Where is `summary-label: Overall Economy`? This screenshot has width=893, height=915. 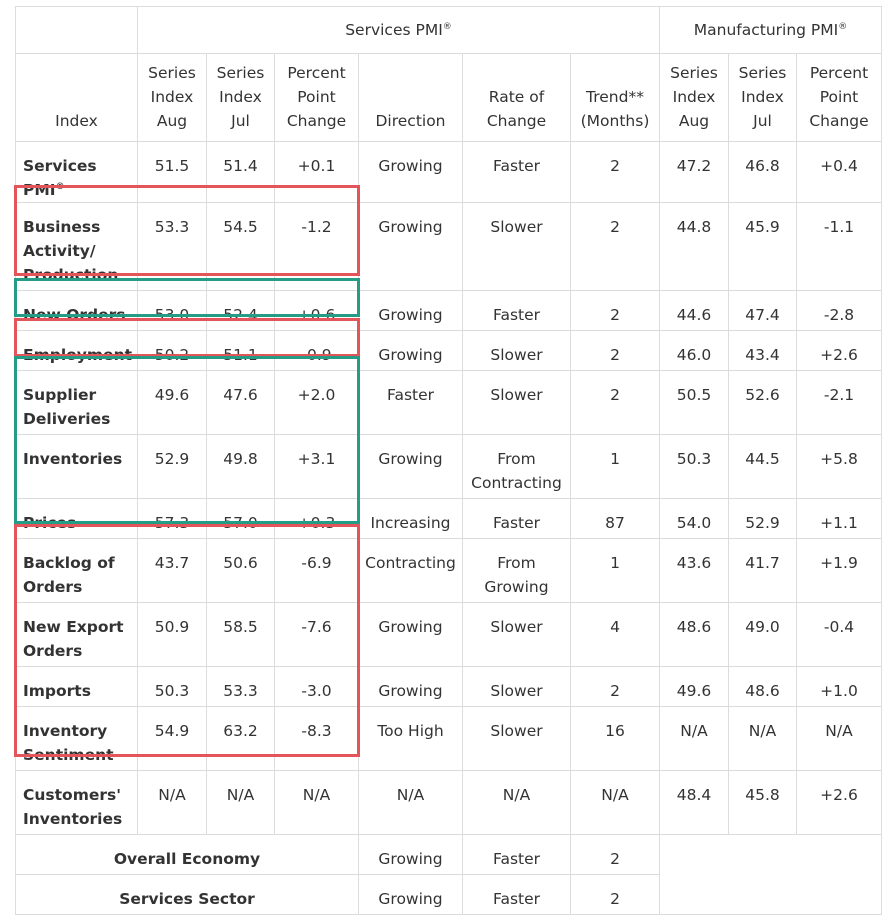
summary-label: Overall Economy is located at coordinates (187, 854).